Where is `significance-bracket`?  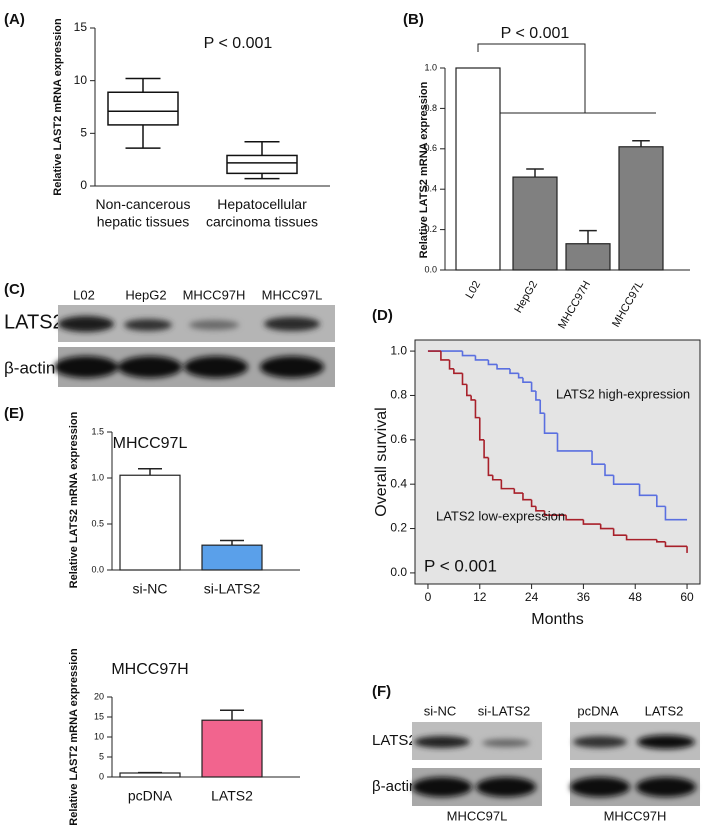
significance-bracket is located at coordinates (566, 78).